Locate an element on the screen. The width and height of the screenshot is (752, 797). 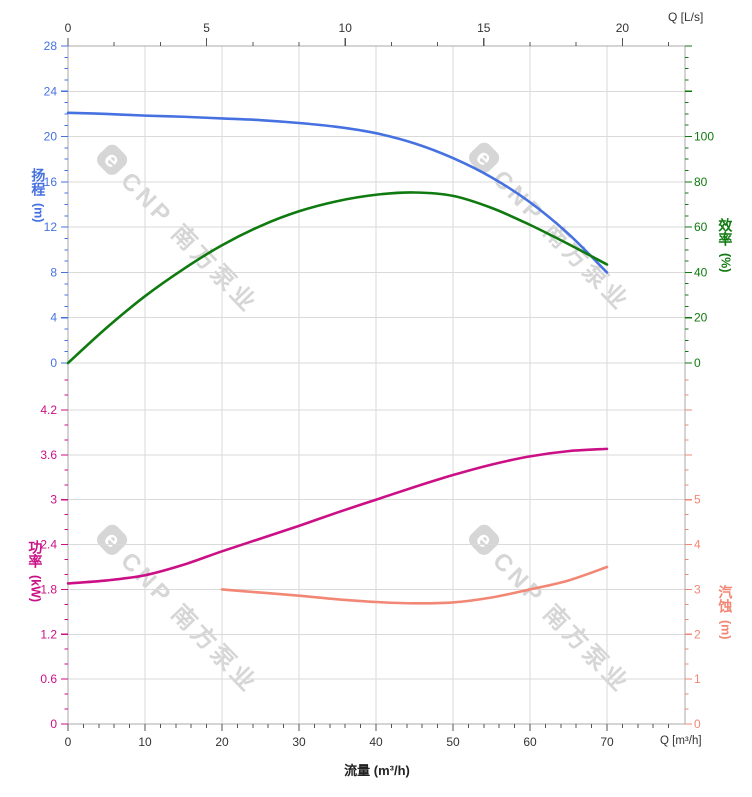
svg-text: 1.8 is located at coordinates (48, 589).